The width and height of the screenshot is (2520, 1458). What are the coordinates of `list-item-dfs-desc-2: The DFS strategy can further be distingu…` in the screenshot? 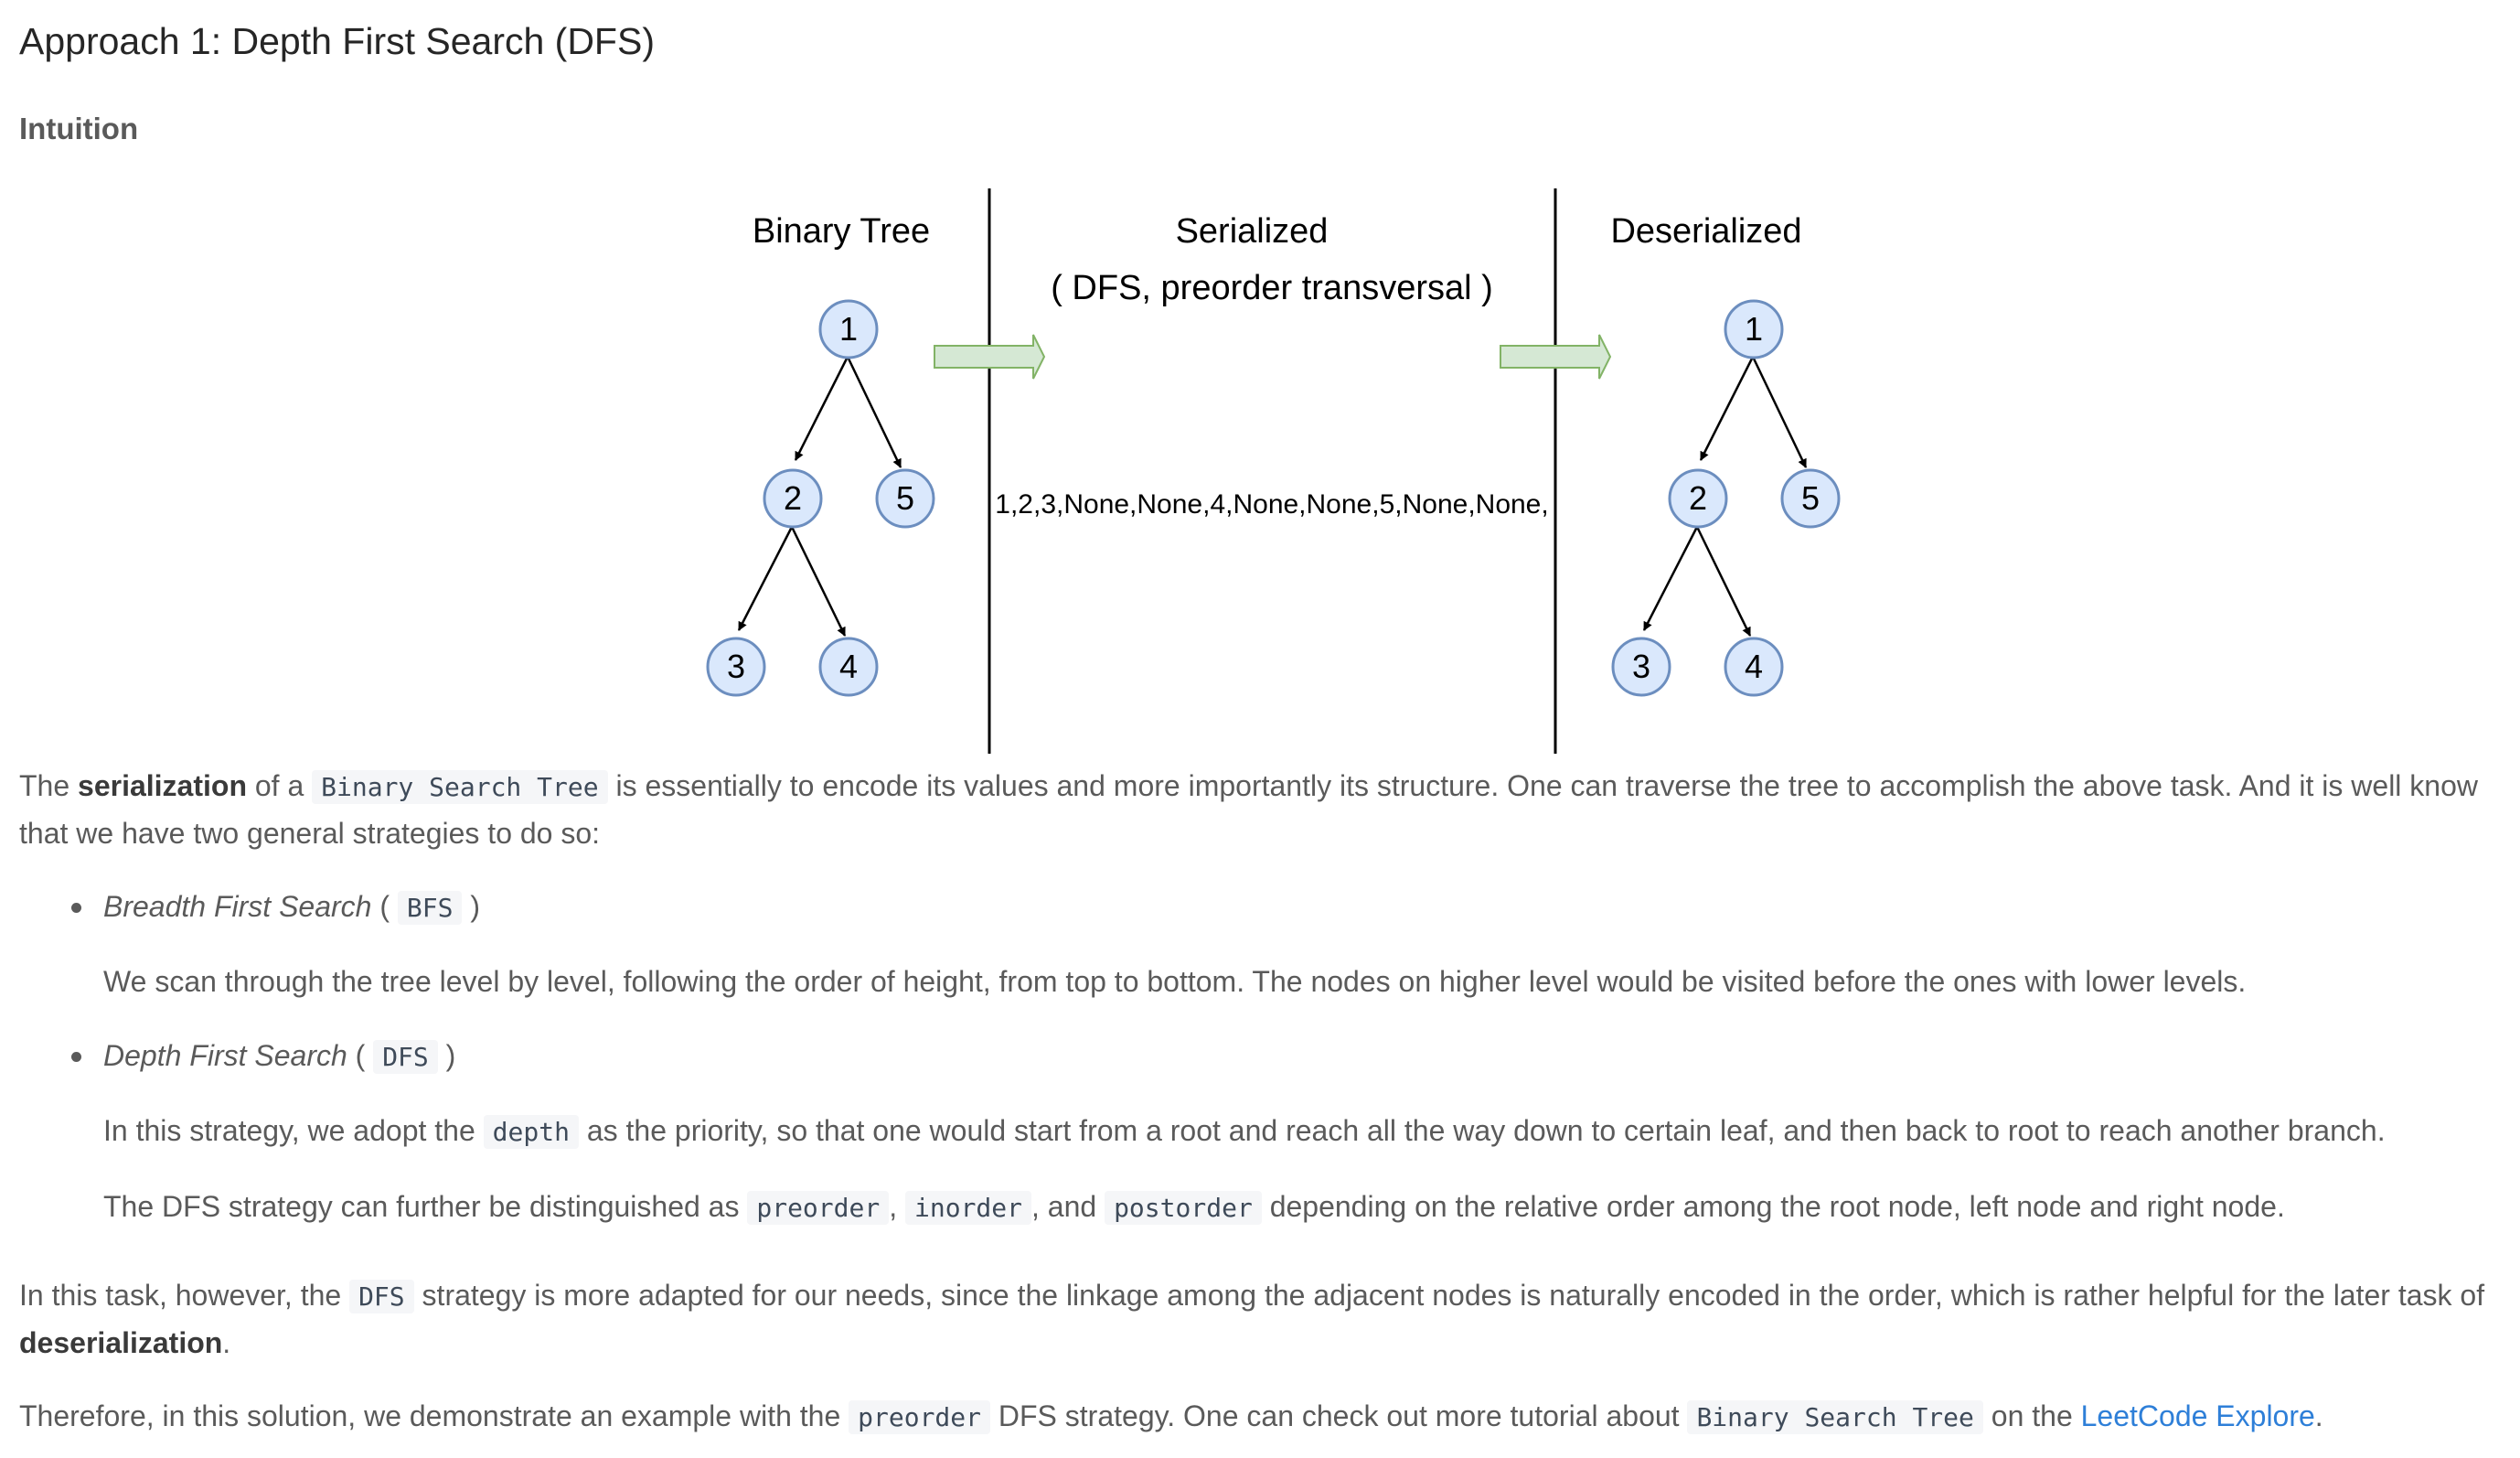 It's located at (1194, 1207).